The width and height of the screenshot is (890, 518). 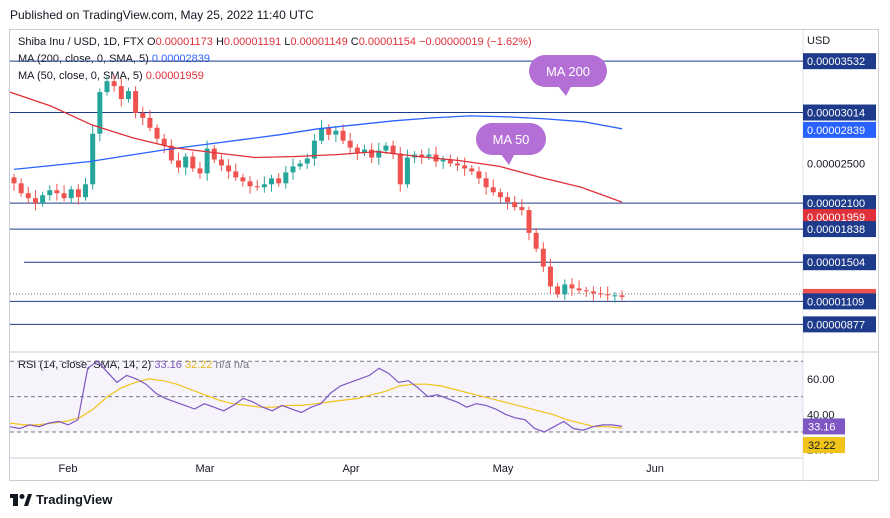 I want to click on tradingview-logo-icon, so click(x=21, y=499).